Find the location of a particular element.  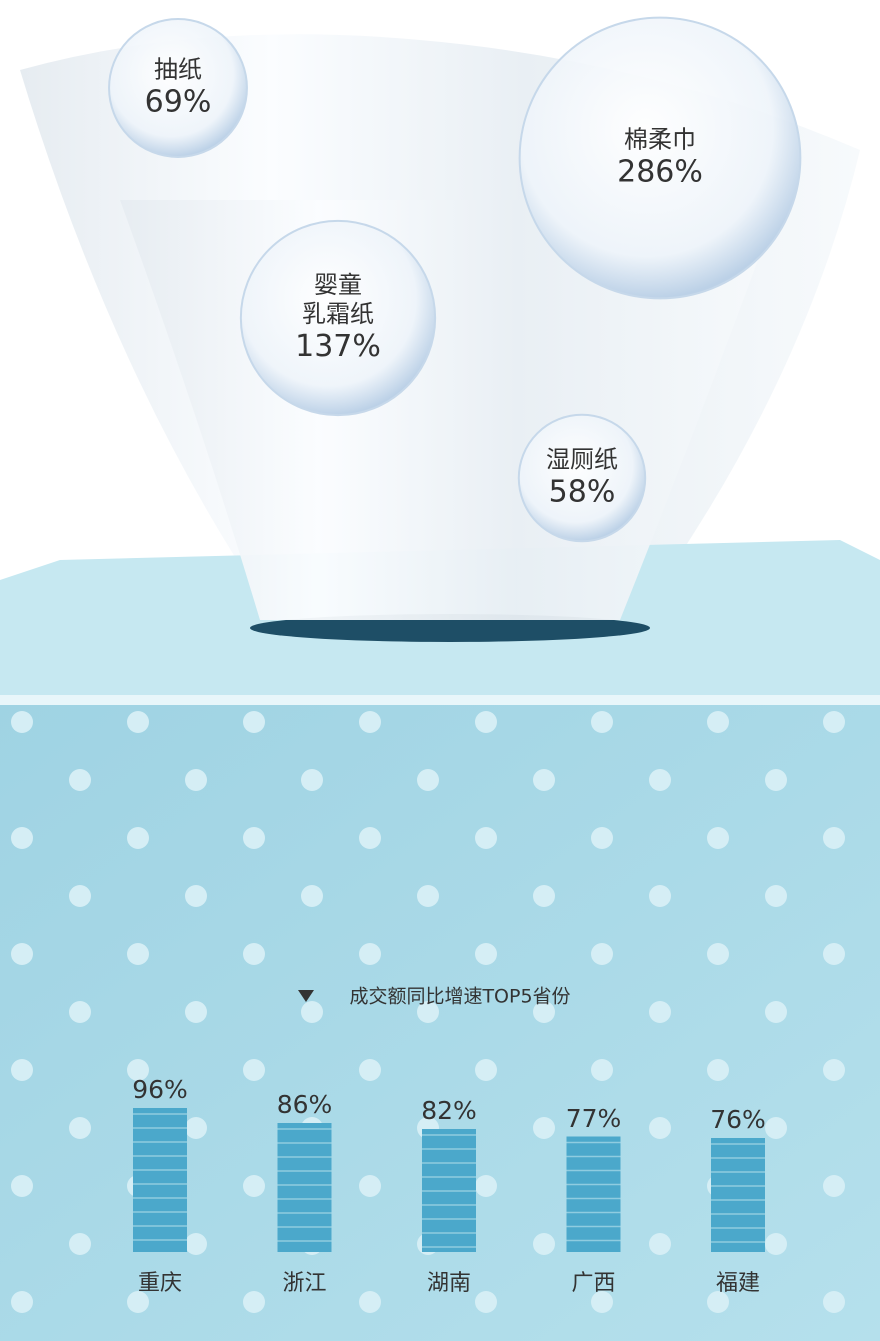

bubble-value: 69% is located at coordinates (178, 102).